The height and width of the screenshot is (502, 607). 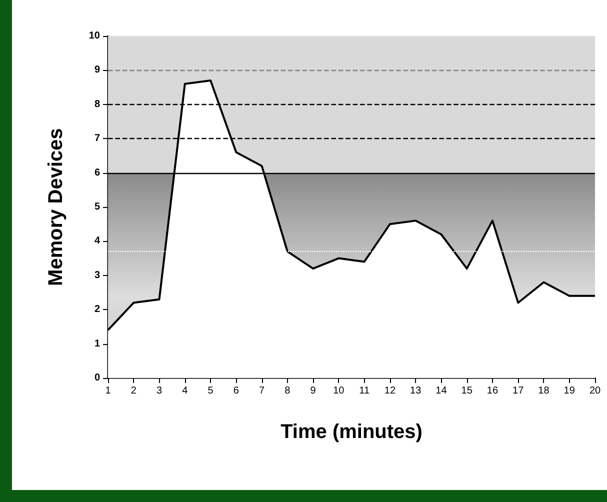 I want to click on y-tick-label: 7, so click(x=97, y=138).